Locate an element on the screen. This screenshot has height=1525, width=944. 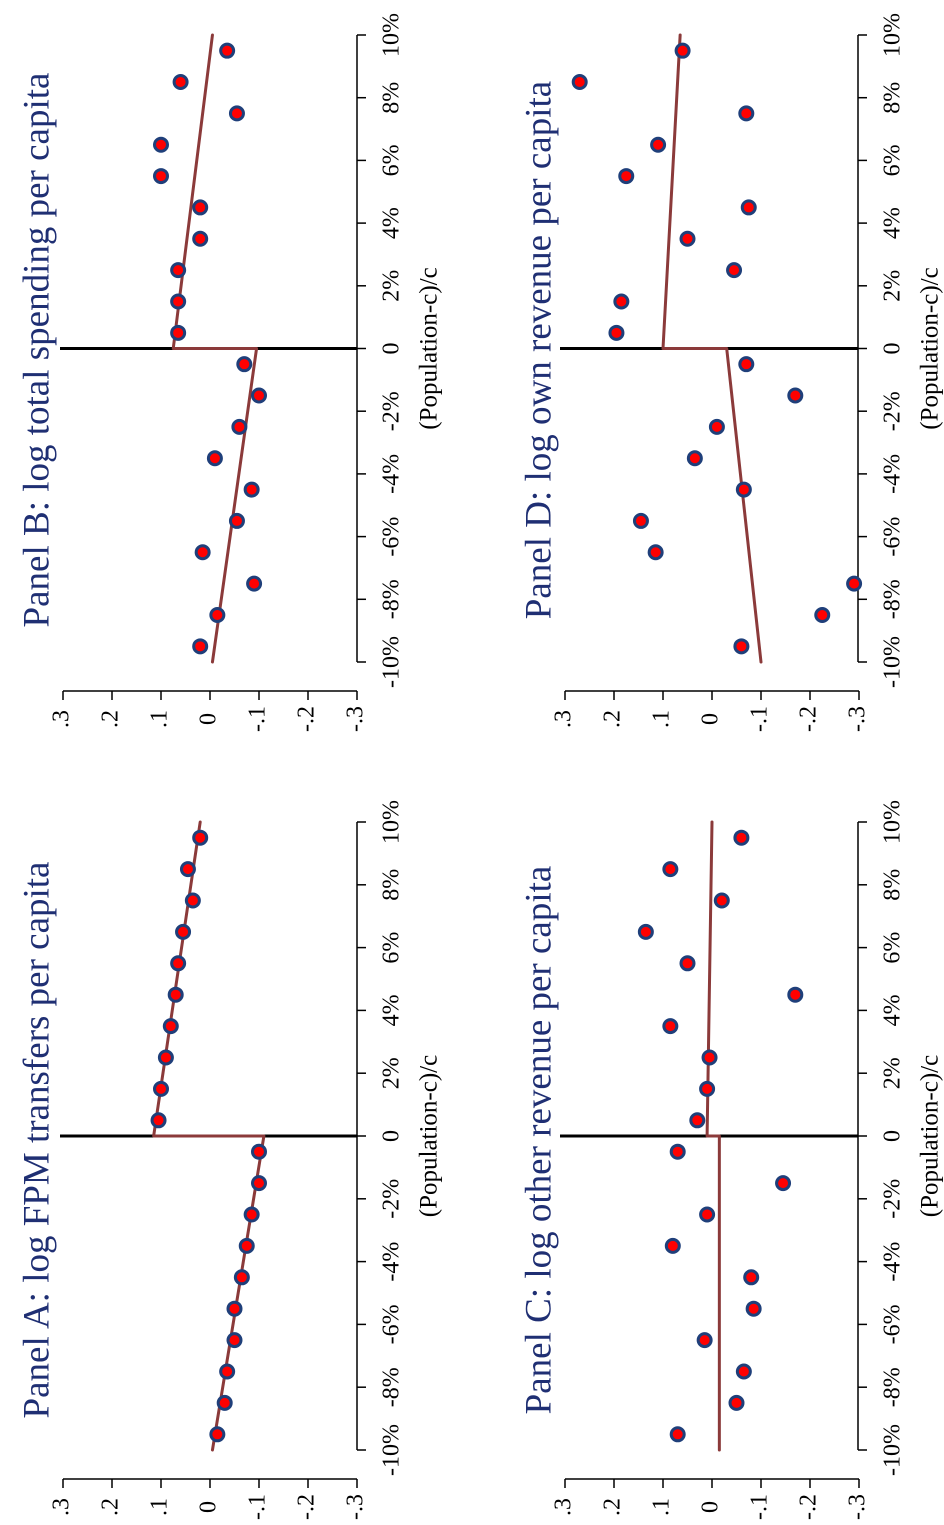
panel-d-y-tick-label: .3 is located at coordinates (564, 719).